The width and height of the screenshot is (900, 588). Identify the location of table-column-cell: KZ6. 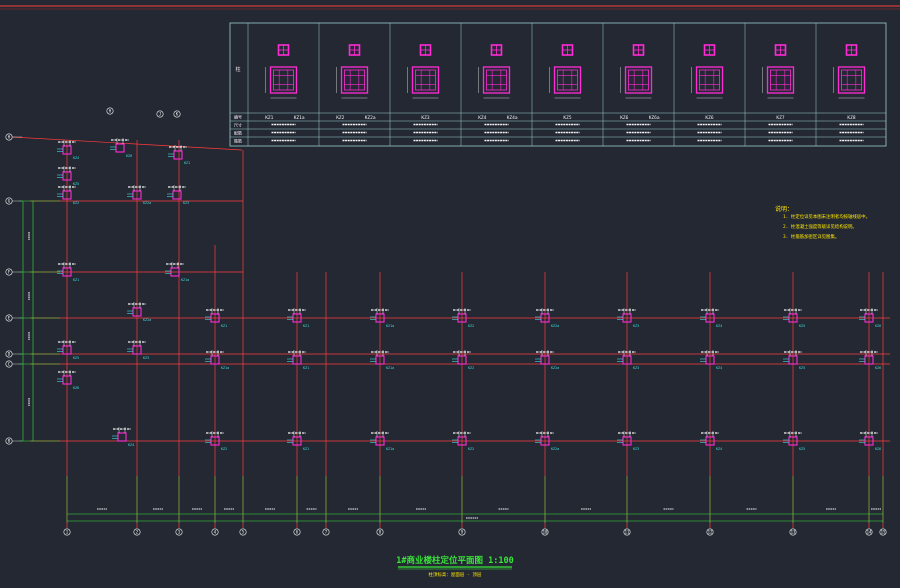
(707, 93).